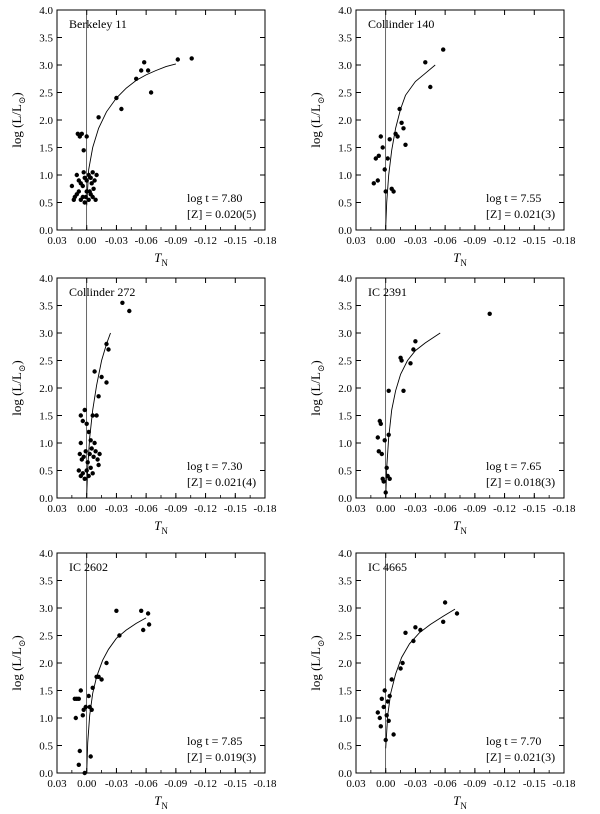 The image size is (600, 814). I want to click on y-tick-label: 3.0, so click(345, 334).